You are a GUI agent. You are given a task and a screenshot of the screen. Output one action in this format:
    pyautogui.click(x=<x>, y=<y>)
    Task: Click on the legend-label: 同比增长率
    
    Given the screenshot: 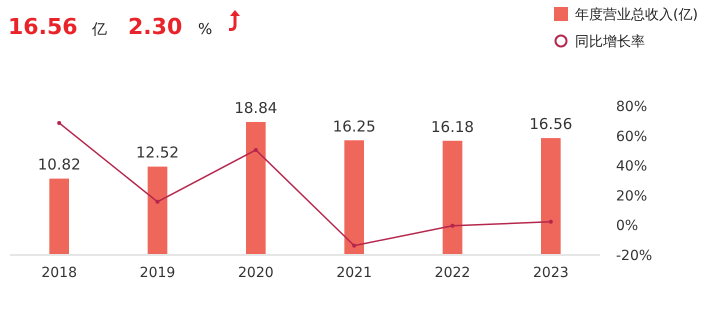 What is the action you would take?
    pyautogui.click(x=610, y=42)
    